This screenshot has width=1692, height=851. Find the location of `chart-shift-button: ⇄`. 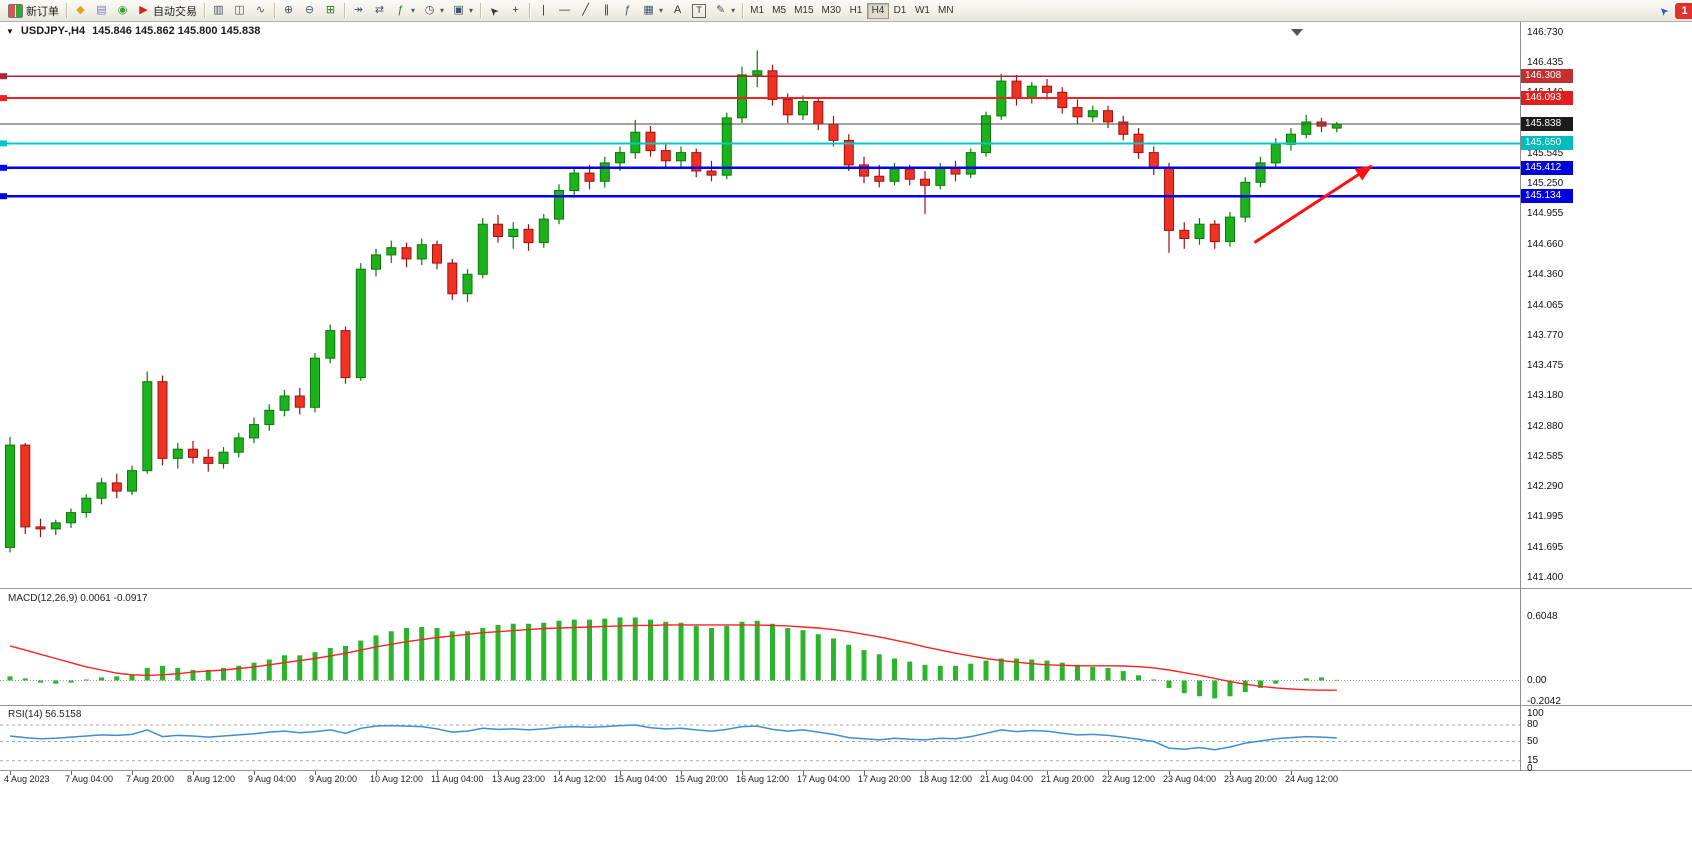

chart-shift-button: ⇄ is located at coordinates (379, 10).